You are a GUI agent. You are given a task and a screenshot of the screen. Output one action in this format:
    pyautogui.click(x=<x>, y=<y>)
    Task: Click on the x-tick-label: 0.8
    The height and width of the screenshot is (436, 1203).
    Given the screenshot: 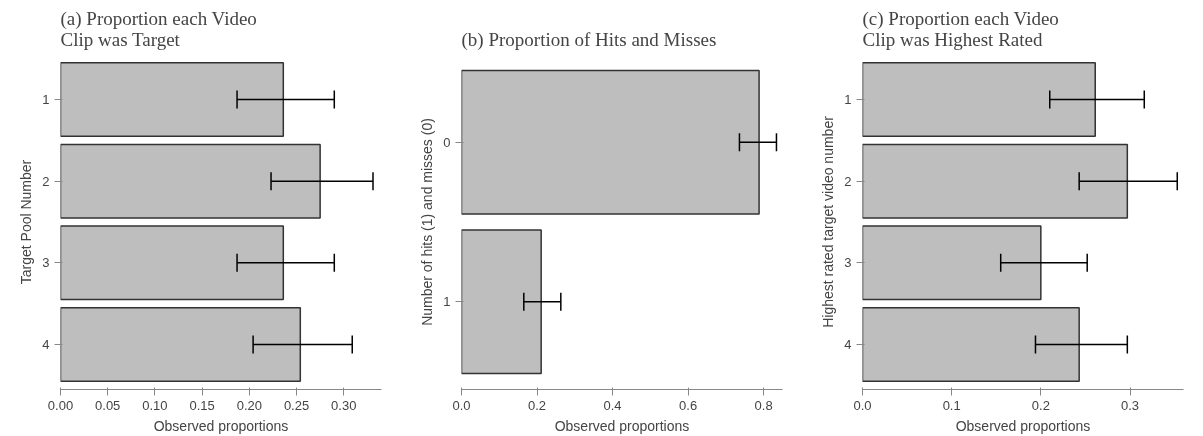 What is the action you would take?
    pyautogui.click(x=763, y=405)
    